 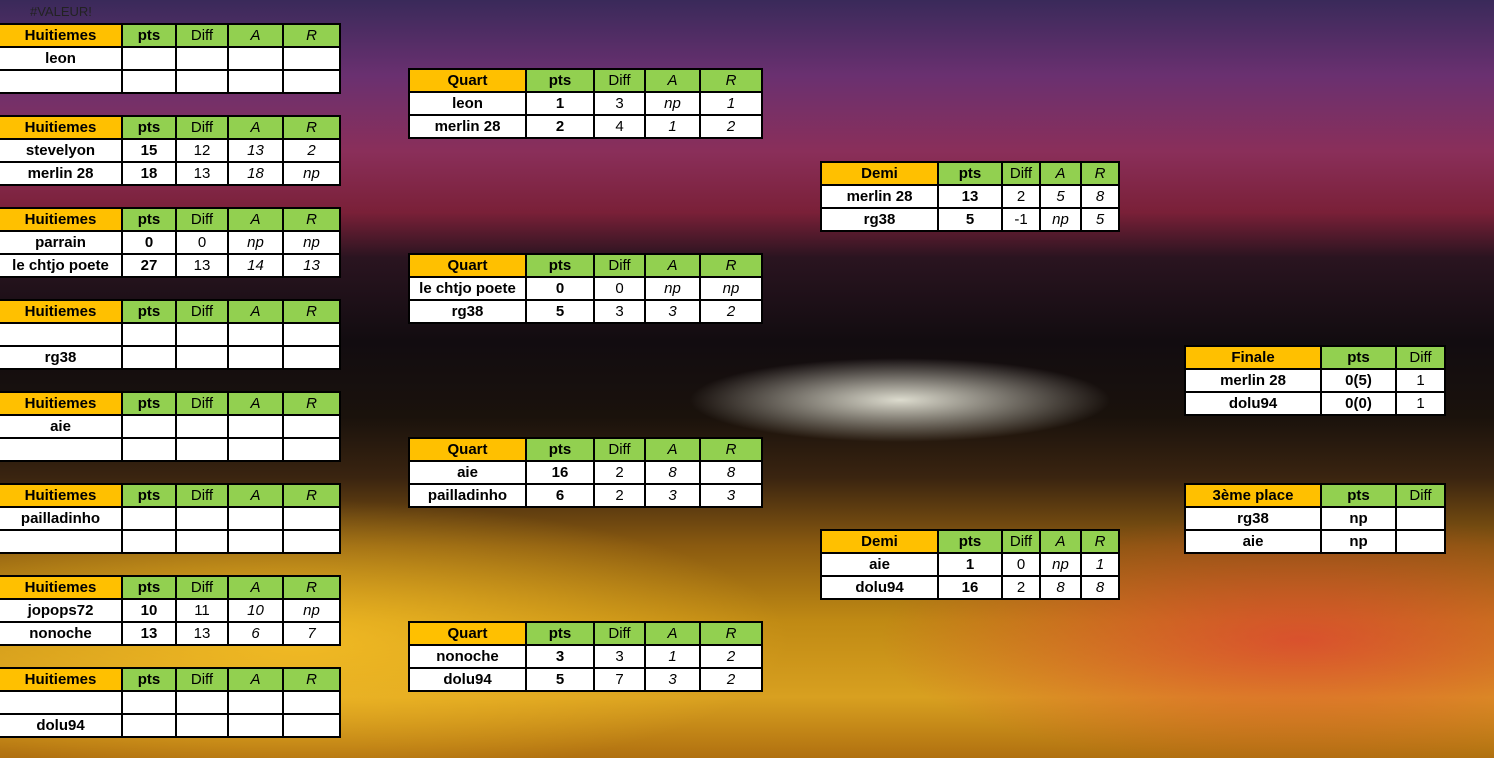 I want to click on player-name-cell: le chtjo poete, so click(x=467, y=288).